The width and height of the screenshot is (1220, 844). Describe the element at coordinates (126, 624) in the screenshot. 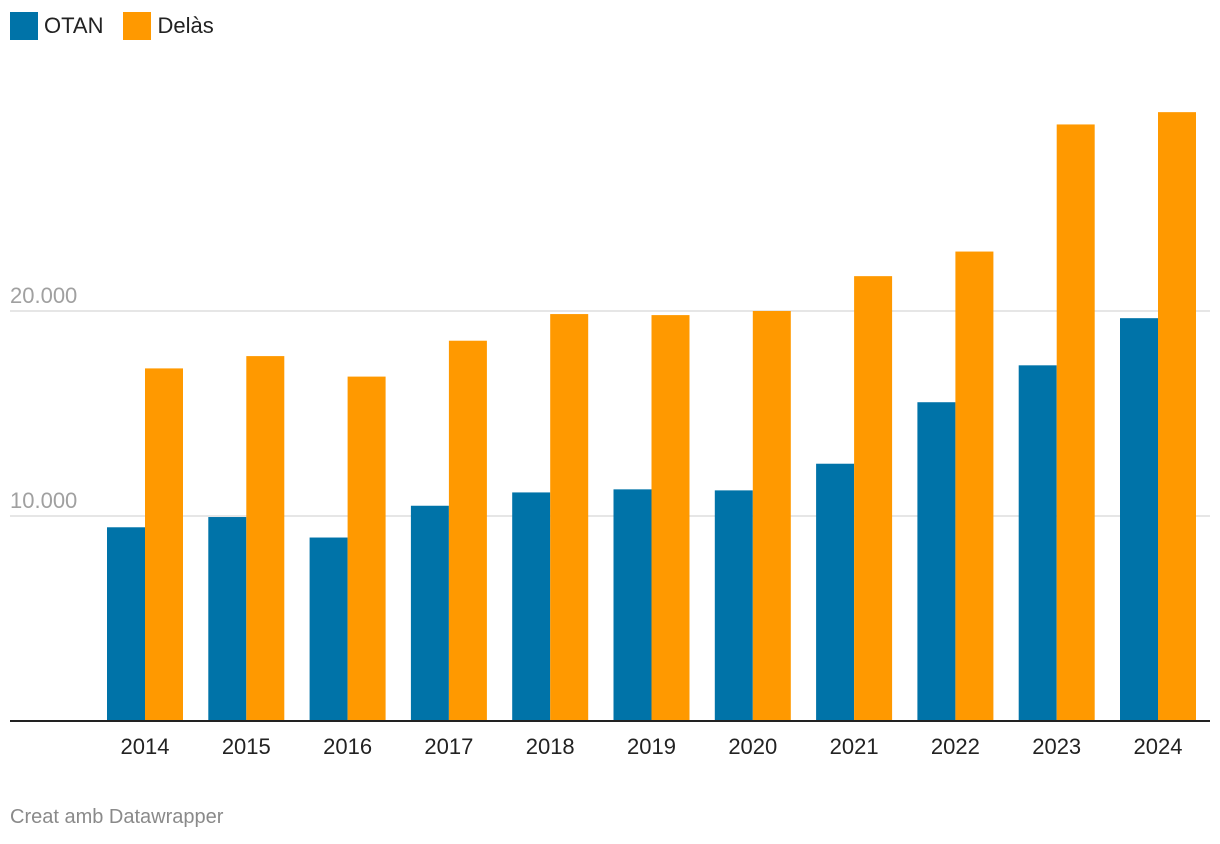

I see `bar-otan-2014` at that location.